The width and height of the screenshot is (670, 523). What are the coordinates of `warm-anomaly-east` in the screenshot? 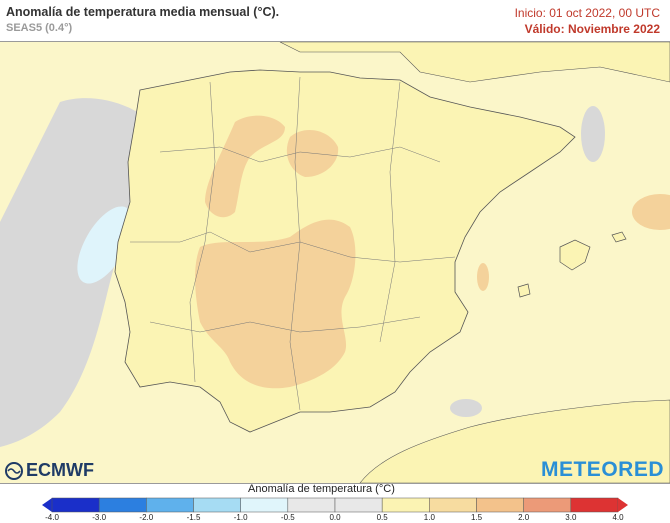 It's located at (483, 277).